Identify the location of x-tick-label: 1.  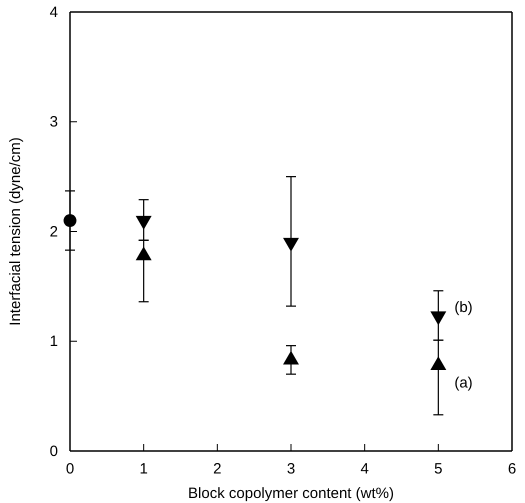
(143, 469).